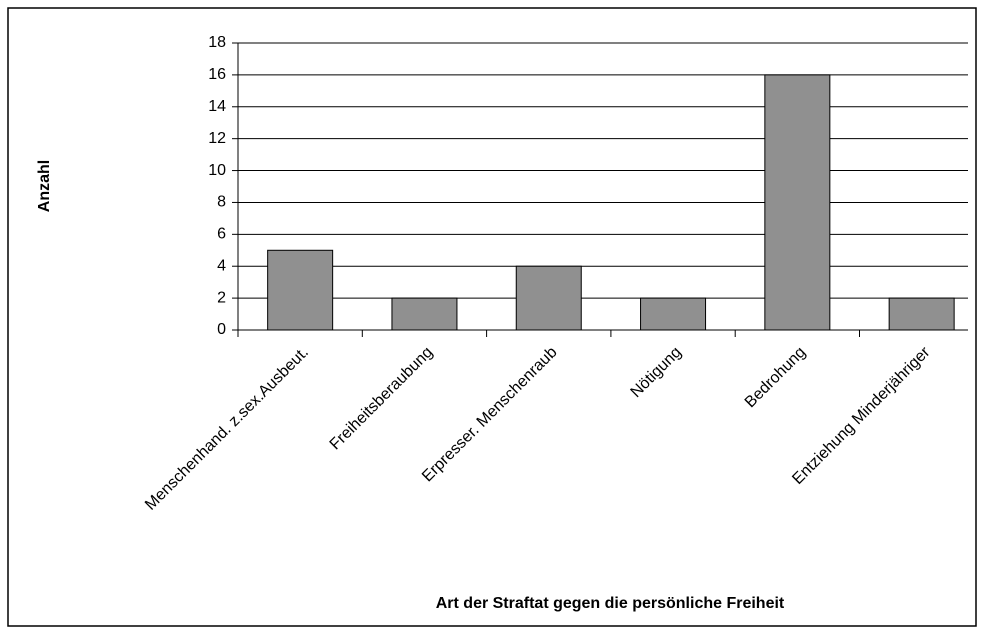 The height and width of the screenshot is (634, 986). Describe the element at coordinates (221, 329) in the screenshot. I see `y-tick-label: 0` at that location.